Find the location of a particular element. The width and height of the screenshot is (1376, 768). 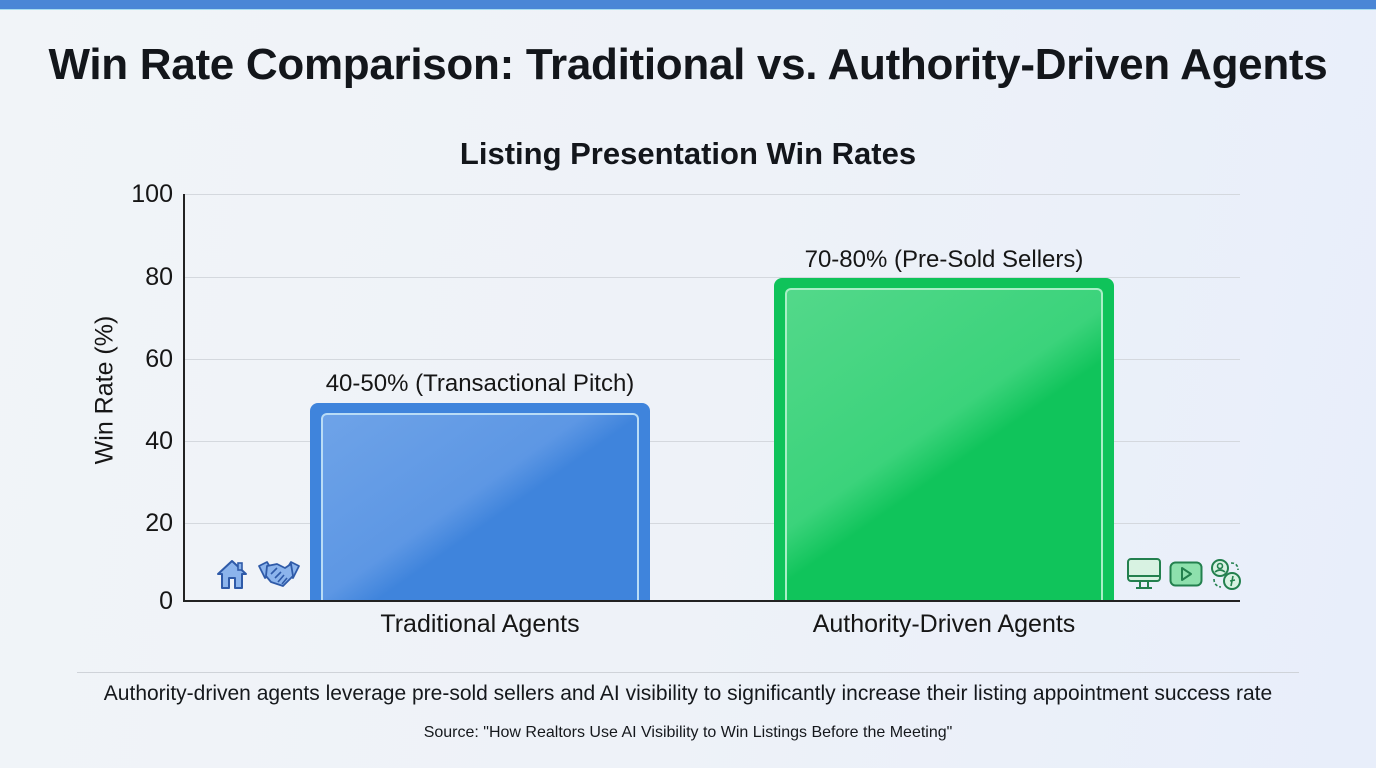

bar-authority-driven-agents is located at coordinates (944, 439).